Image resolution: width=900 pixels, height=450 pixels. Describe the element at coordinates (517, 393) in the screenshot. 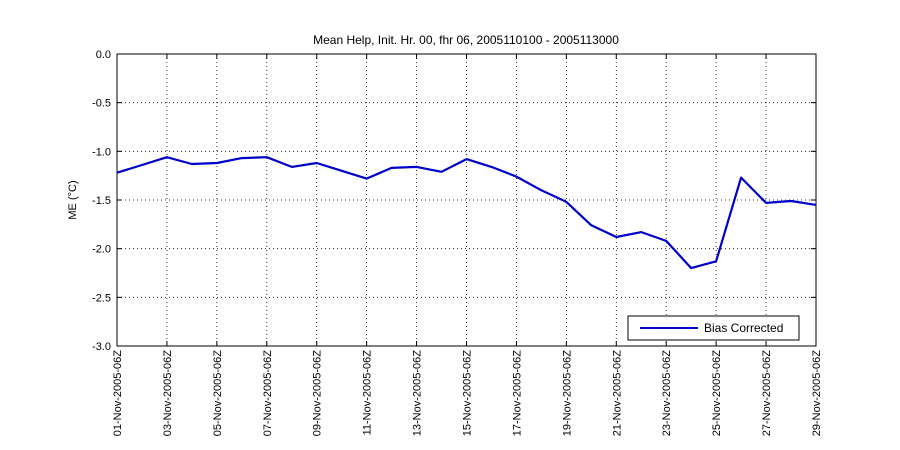

I see `x-tick-label: 17-Nov-2005-06Z` at that location.